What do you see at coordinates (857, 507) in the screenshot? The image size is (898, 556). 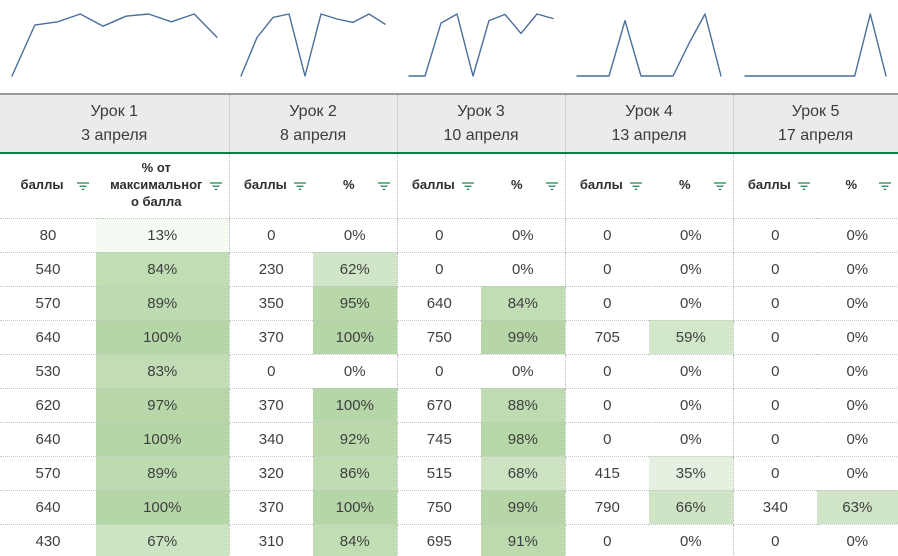 I see `pct-cell: 63%` at bounding box center [857, 507].